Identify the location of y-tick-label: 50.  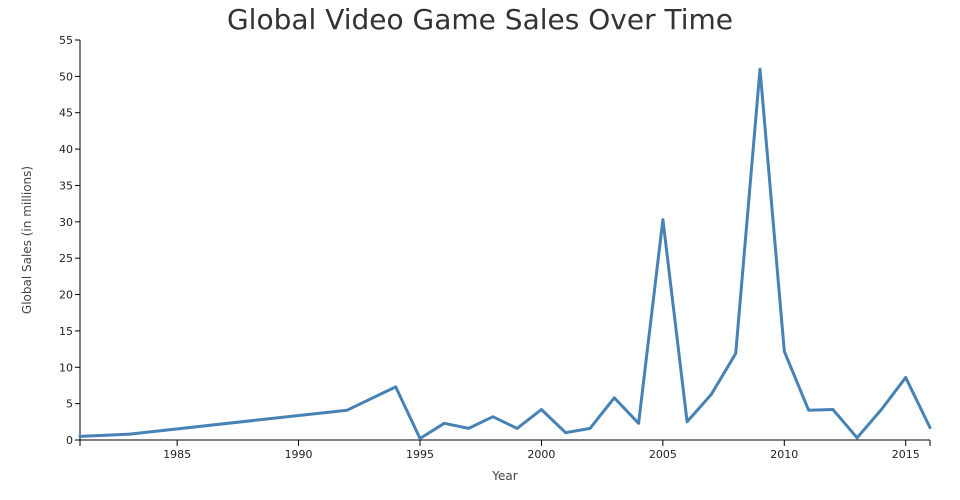
(66, 76).